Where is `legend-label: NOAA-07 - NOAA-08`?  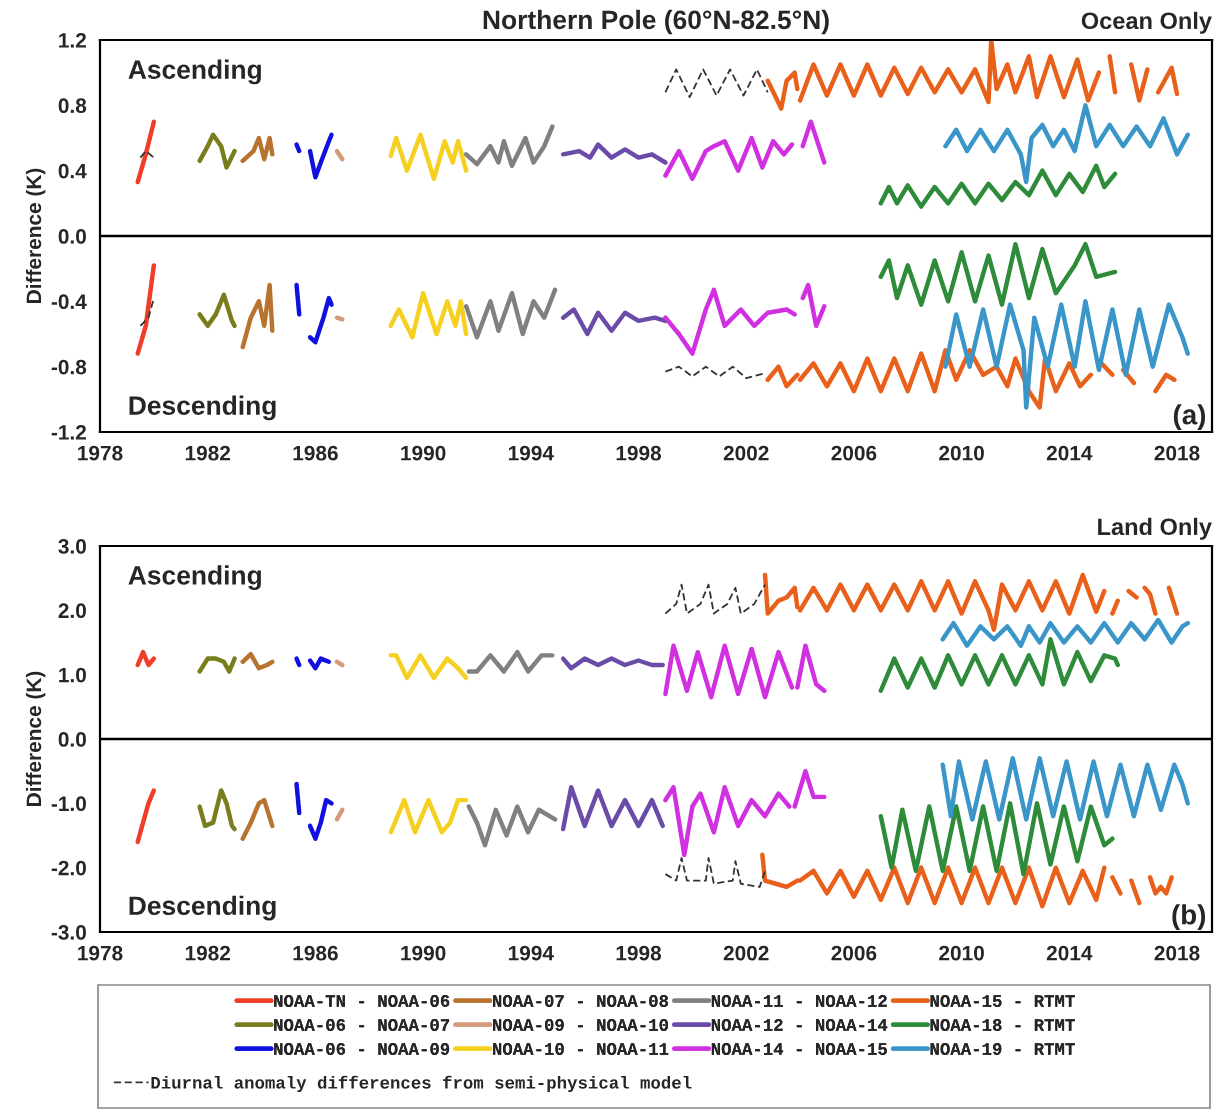
legend-label: NOAA-07 - NOAA-08 is located at coordinates (581, 1001).